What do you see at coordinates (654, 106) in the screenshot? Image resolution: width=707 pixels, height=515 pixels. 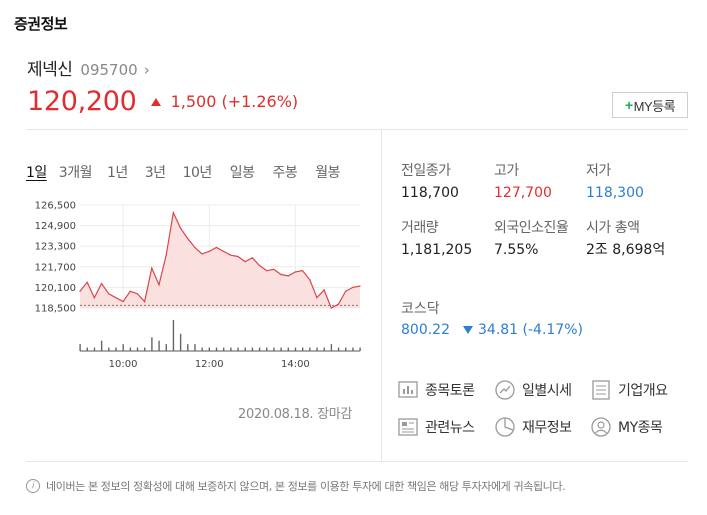 I see `my-register-label: MY등록` at bounding box center [654, 106].